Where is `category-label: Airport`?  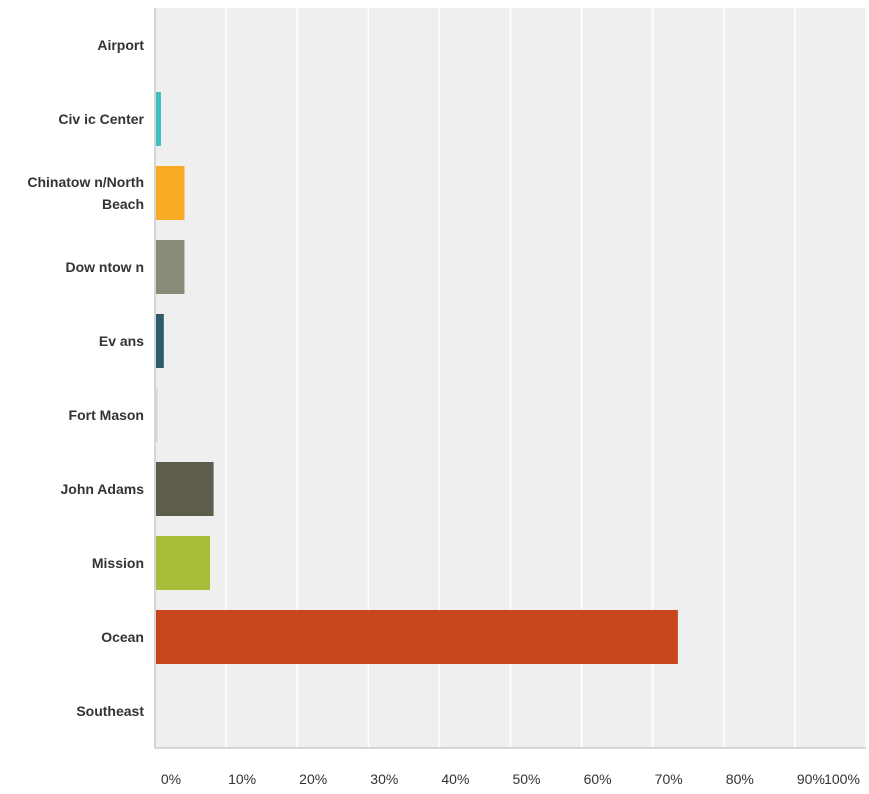
category-label: Airport is located at coordinates (120, 45).